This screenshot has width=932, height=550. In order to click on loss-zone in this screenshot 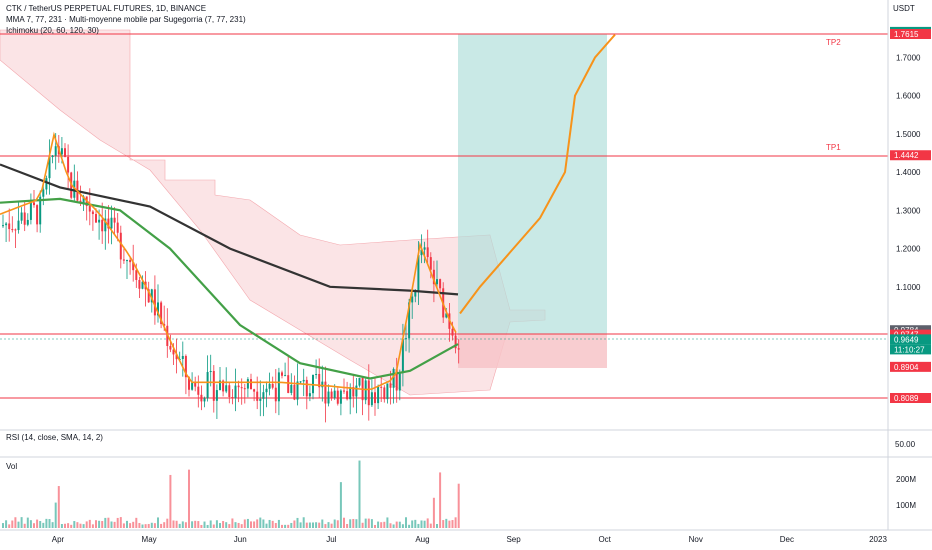, I will do `click(532, 351)`.